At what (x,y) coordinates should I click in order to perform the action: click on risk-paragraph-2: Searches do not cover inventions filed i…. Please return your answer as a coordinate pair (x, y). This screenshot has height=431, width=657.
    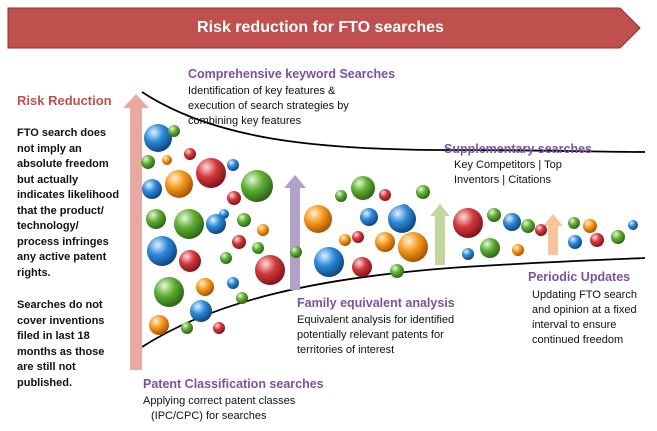
    Looking at the image, I should click on (78, 344).